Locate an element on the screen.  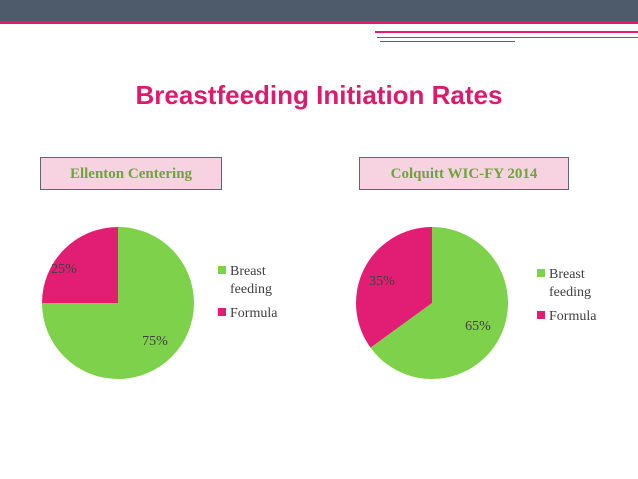
pie2-legend-swatch-breast-feeding is located at coordinates (541, 273).